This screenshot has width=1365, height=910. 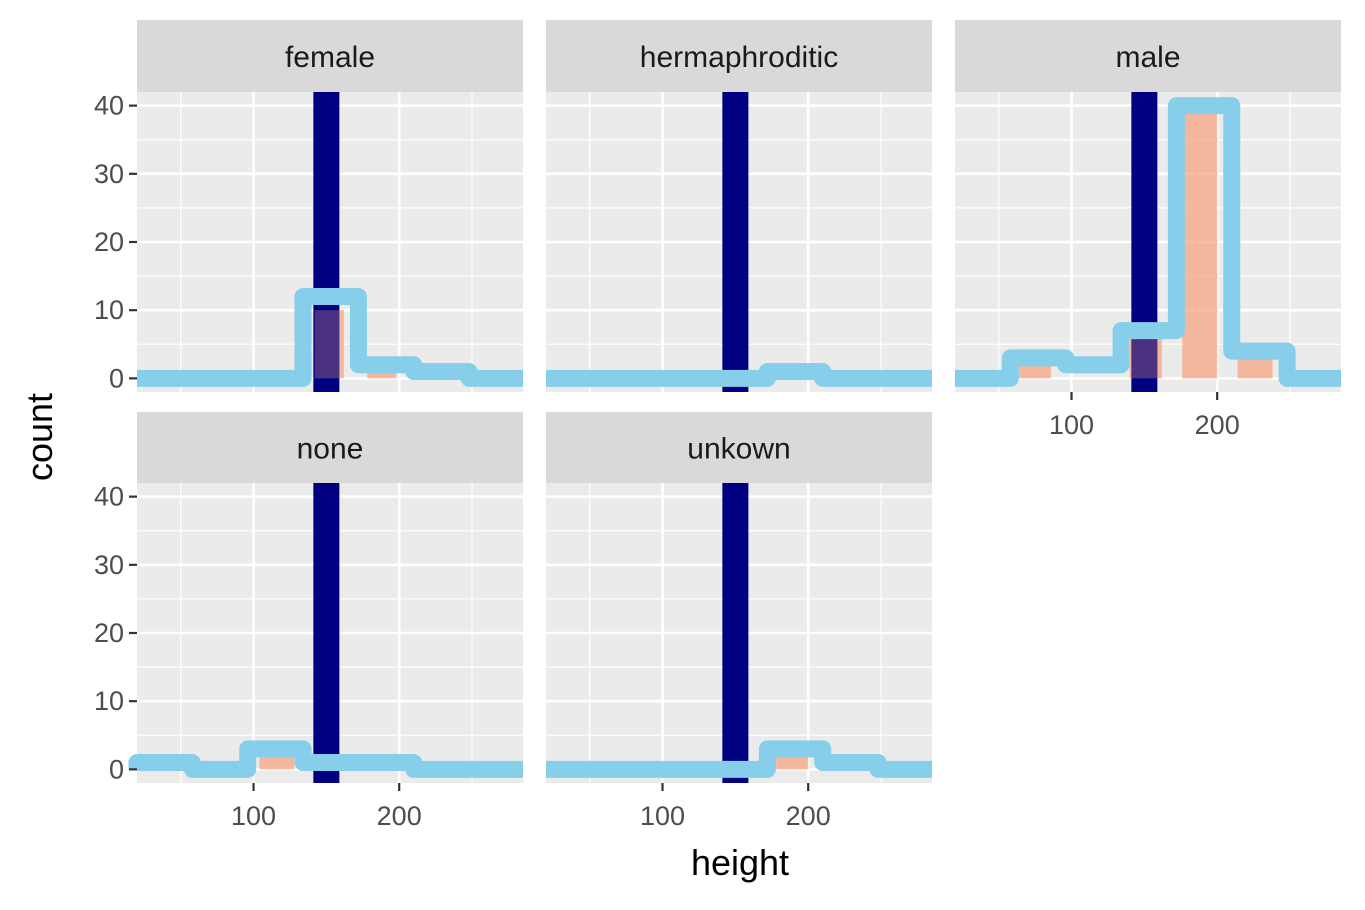 I want to click on facet-strip-label: unkown, so click(x=738, y=449).